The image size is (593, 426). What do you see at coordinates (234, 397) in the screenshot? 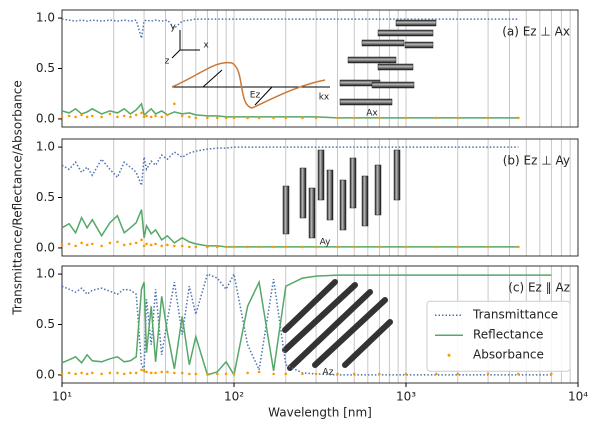
I see `x-tick-label: 10²` at bounding box center [234, 397].